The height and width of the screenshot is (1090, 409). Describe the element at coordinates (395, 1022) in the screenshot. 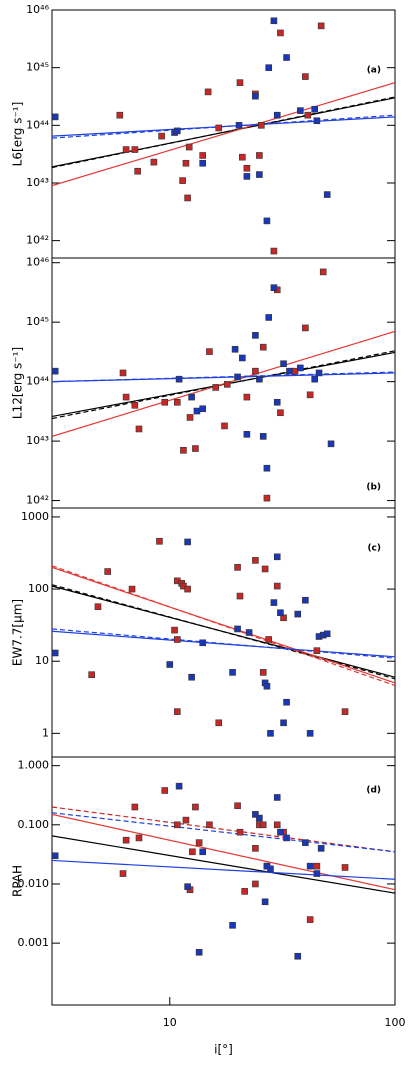

I see `x-tick-label: 100` at that location.